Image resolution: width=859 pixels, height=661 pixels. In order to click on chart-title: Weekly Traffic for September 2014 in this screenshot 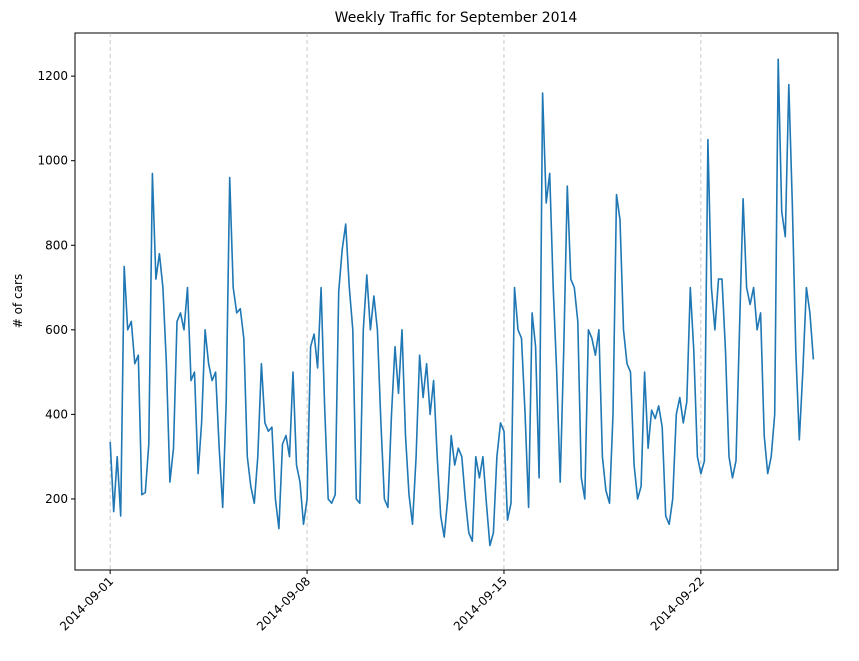, I will do `click(456, 18)`.